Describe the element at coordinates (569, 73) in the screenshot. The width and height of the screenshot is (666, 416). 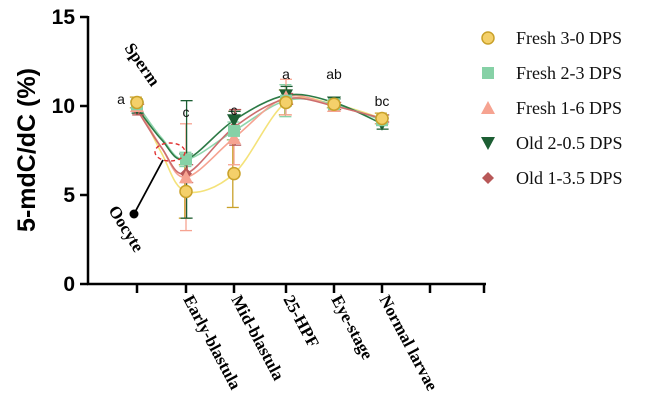
I see `legend-label: Fresh 2-3 DPS` at that location.